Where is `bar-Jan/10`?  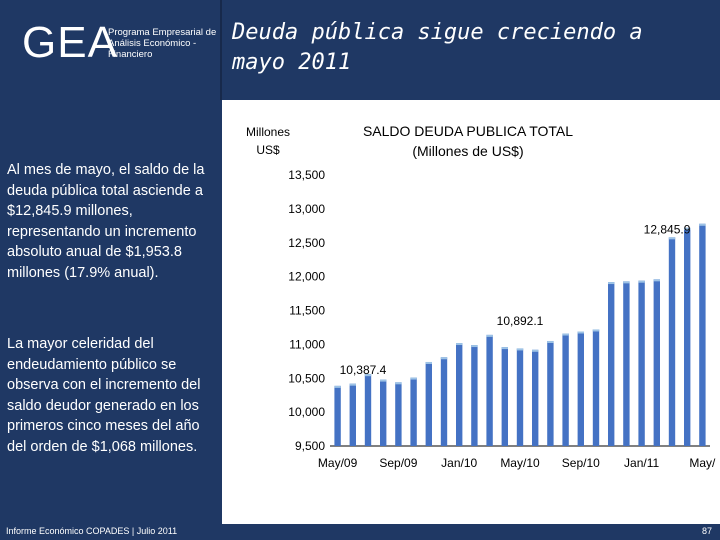
bar-Jan/10 is located at coordinates (459, 394).